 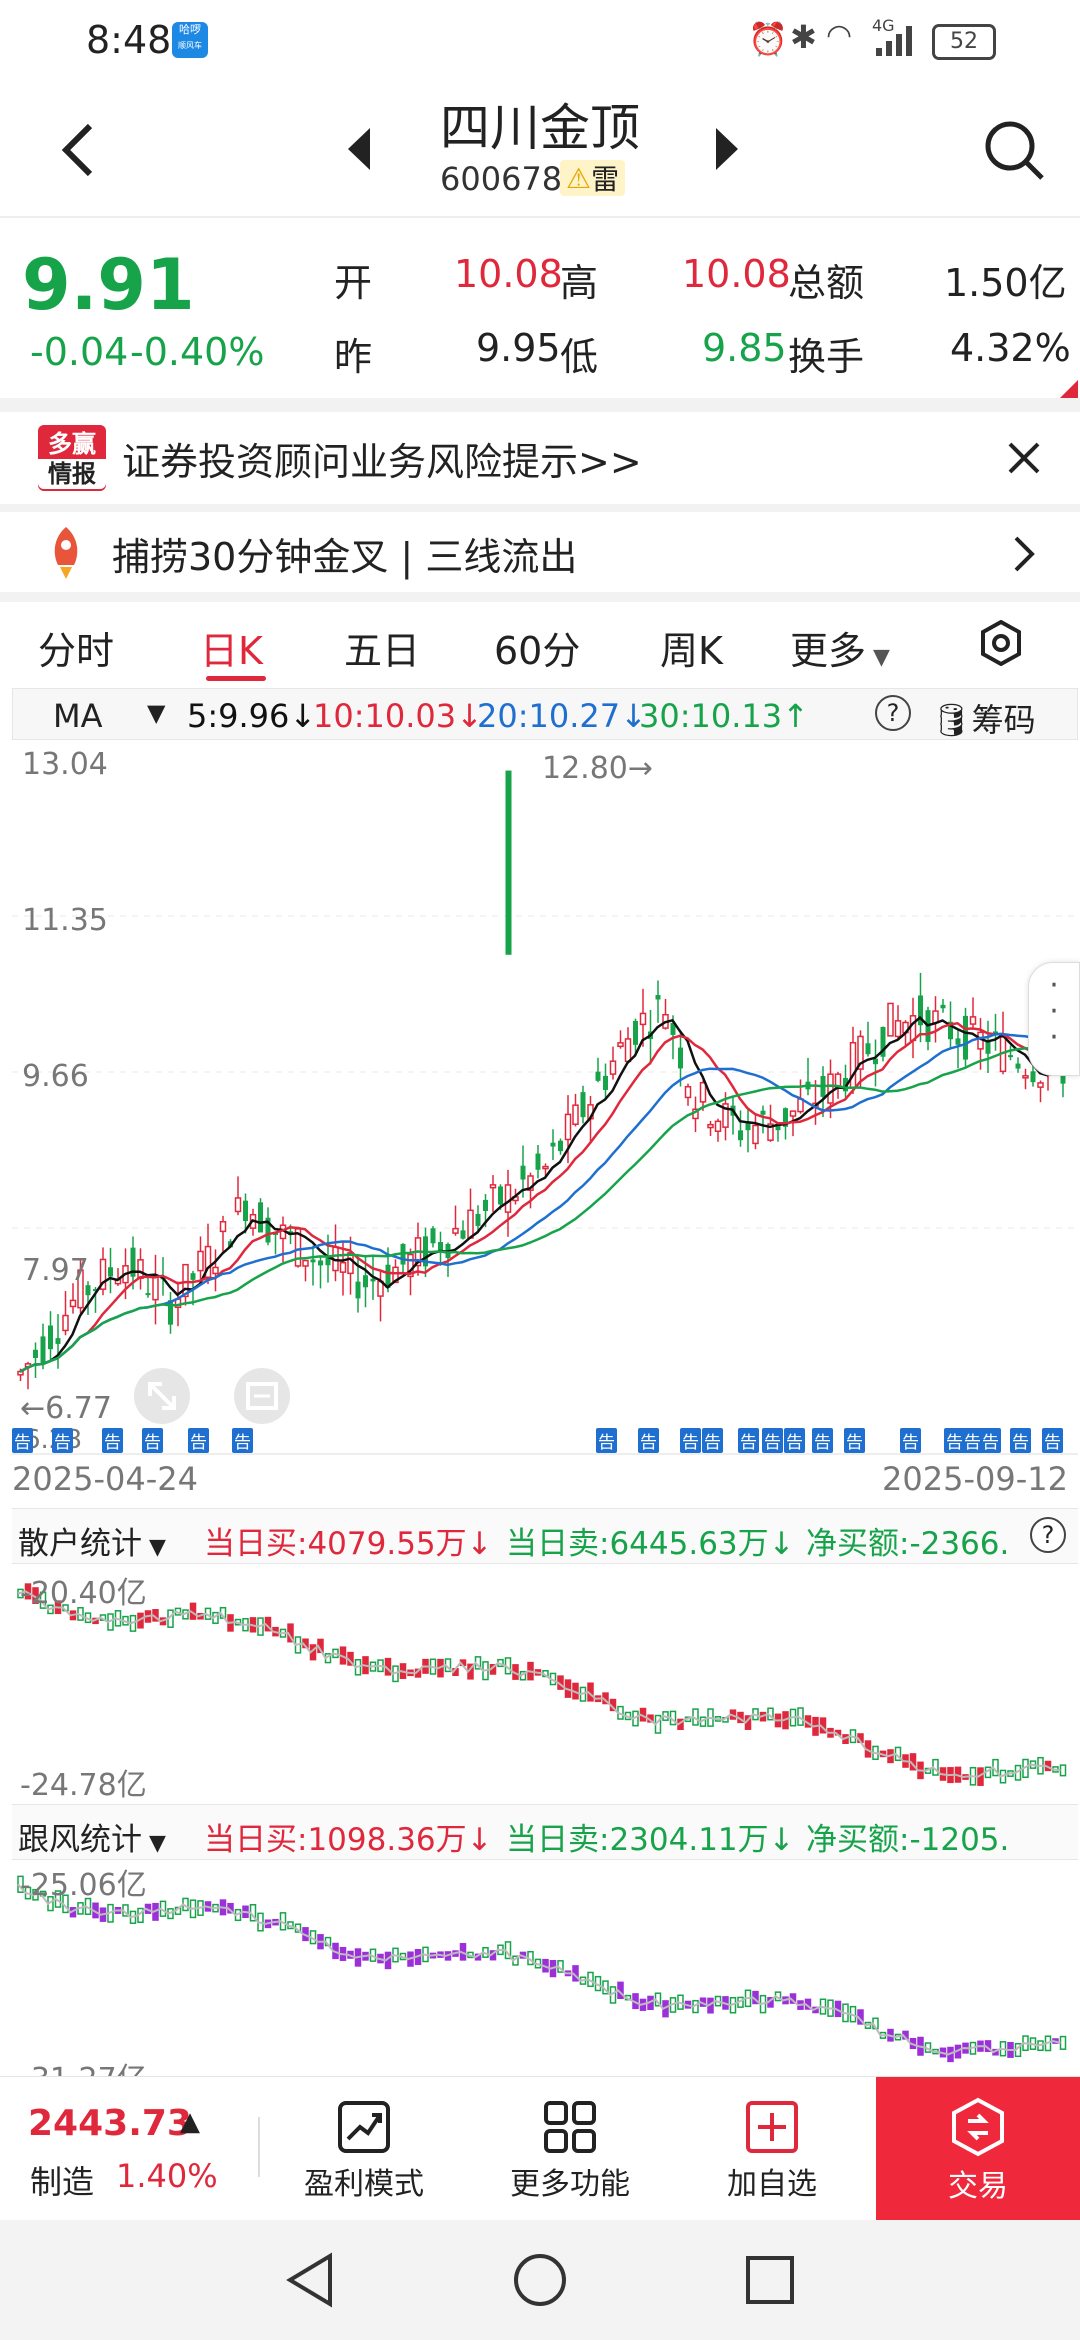 What do you see at coordinates (570, 2149) in the screenshot?
I see `more-functions-button: 更多功能` at bounding box center [570, 2149].